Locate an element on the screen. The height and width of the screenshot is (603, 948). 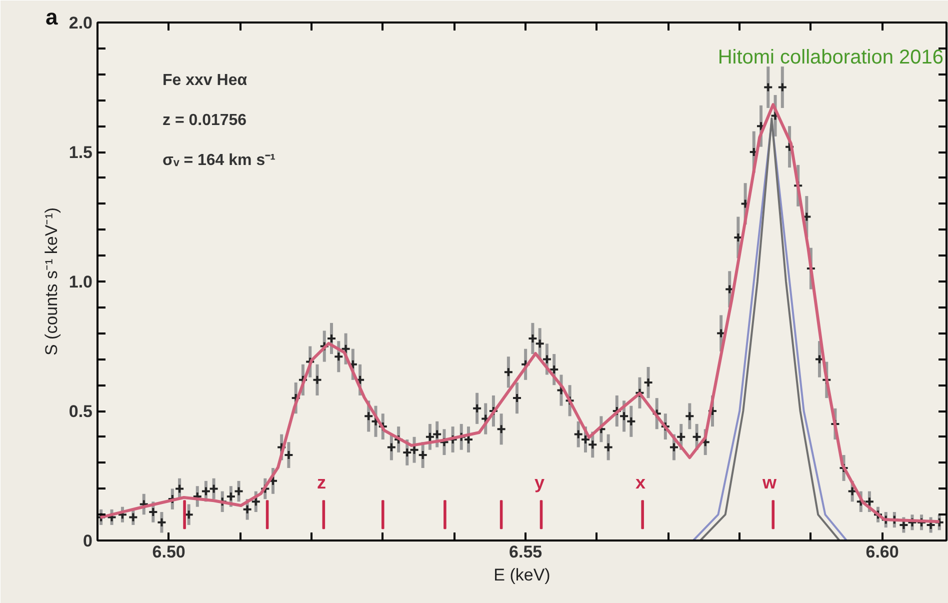
y-tick-label: 1.0 is located at coordinates (80, 282).